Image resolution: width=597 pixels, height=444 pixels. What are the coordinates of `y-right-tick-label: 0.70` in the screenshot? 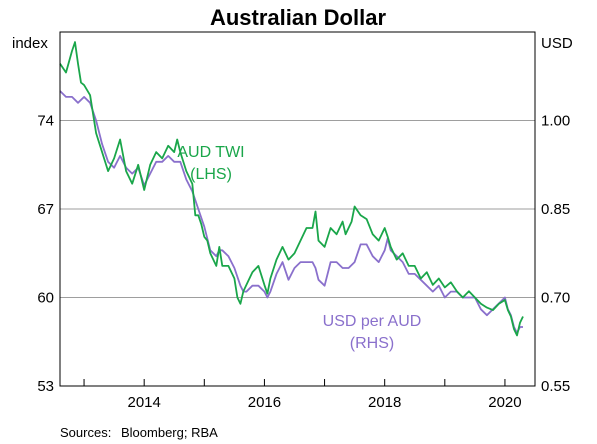 It's located at (555, 298).